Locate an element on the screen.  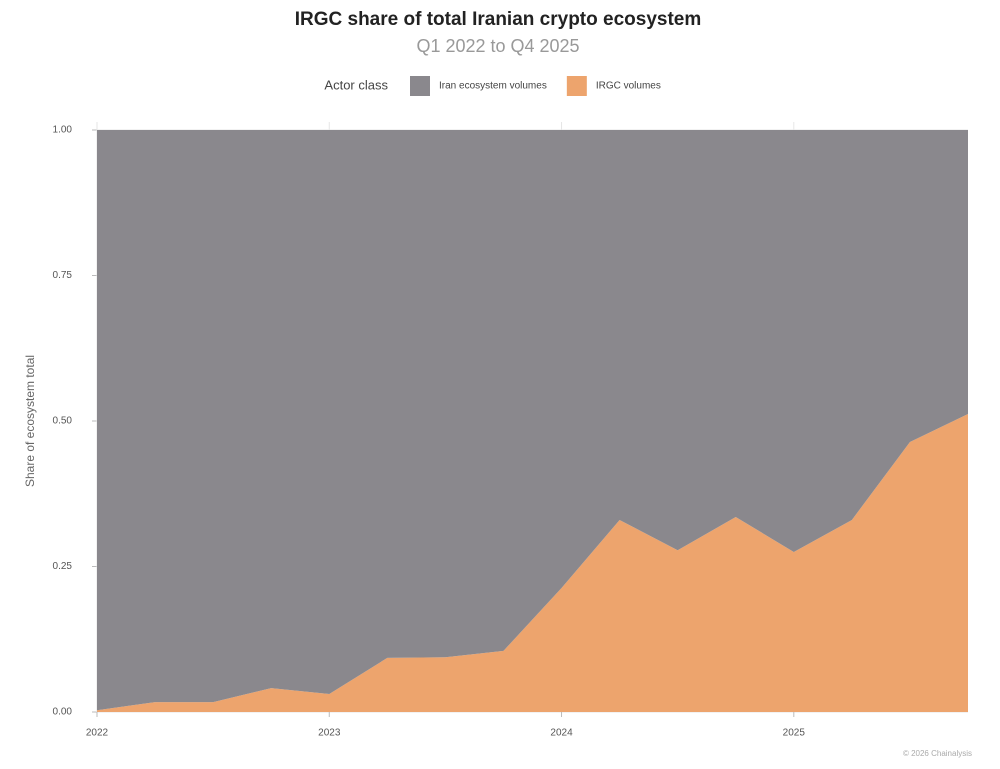
y-tick-label: 0.75 is located at coordinates (63, 275).